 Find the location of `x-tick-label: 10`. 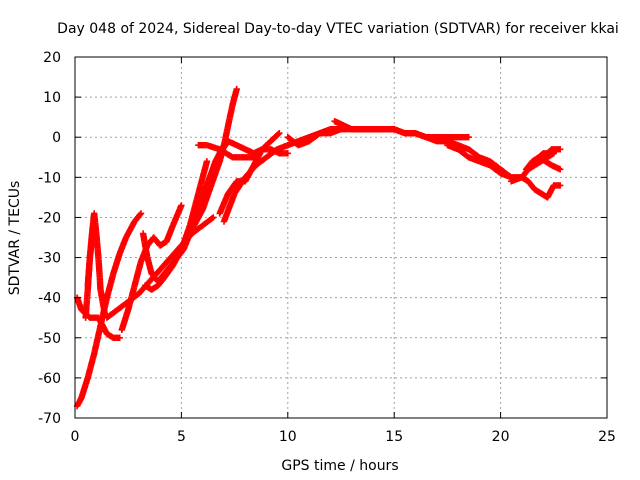

x-tick-label: 10 is located at coordinates (288, 437).